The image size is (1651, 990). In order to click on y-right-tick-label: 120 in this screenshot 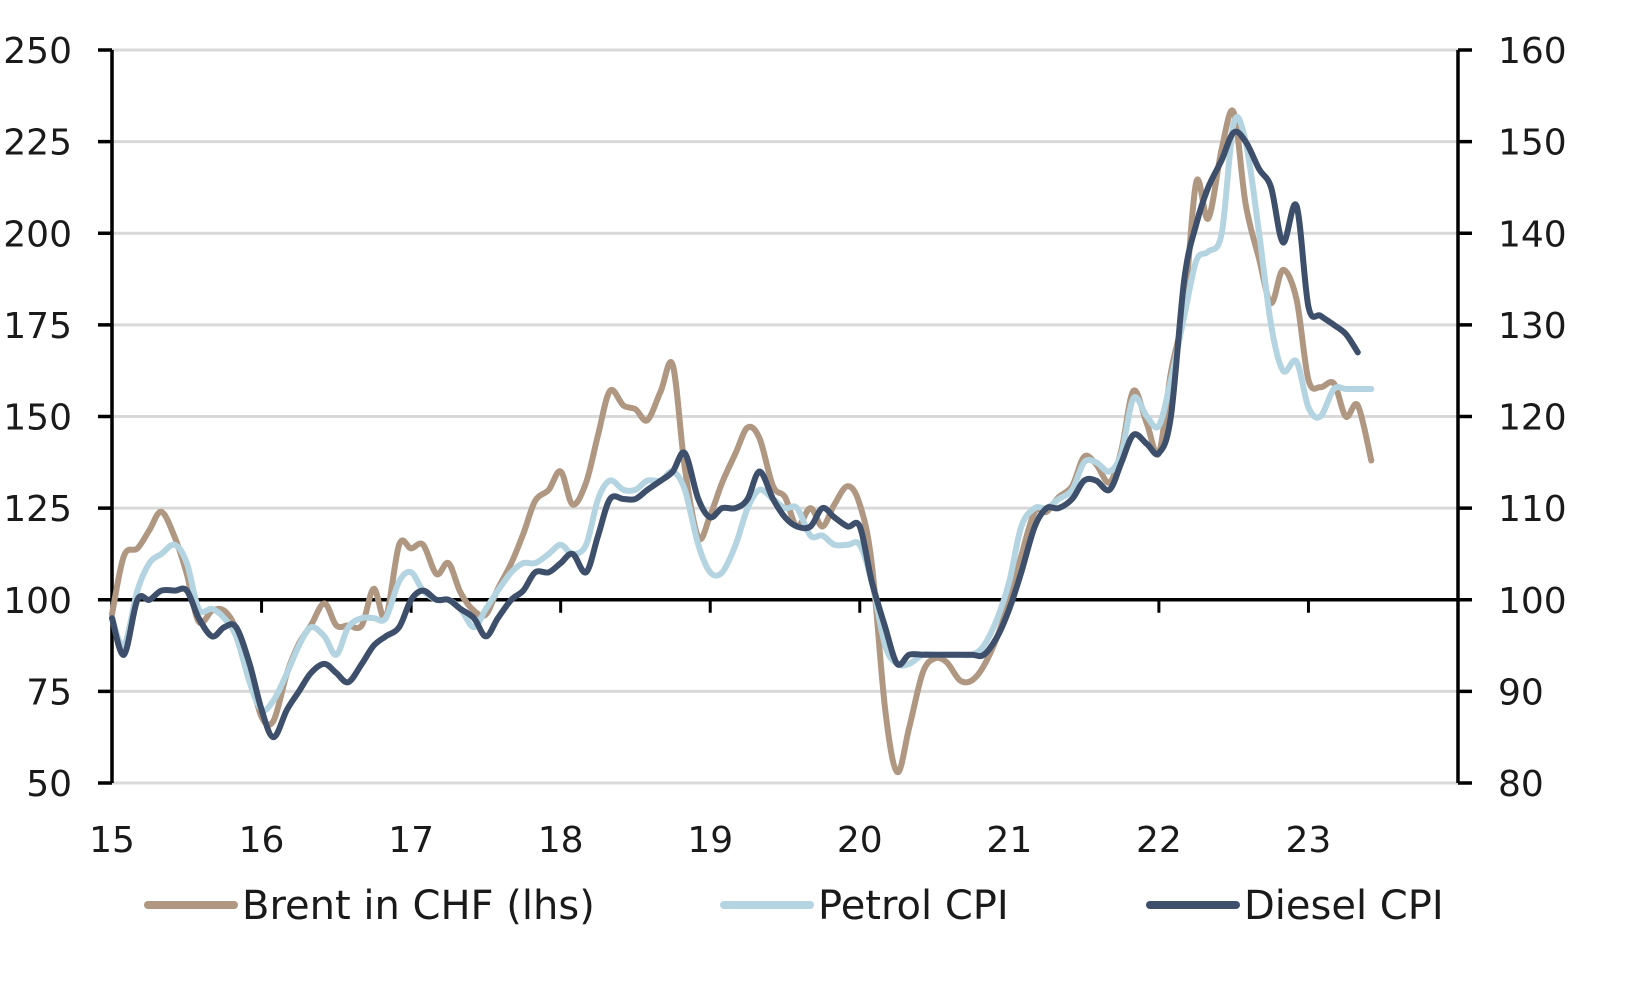, I will do `click(1532, 418)`.